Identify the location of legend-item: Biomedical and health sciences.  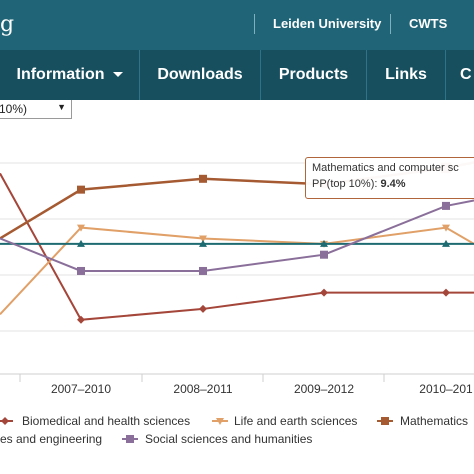
(95, 421).